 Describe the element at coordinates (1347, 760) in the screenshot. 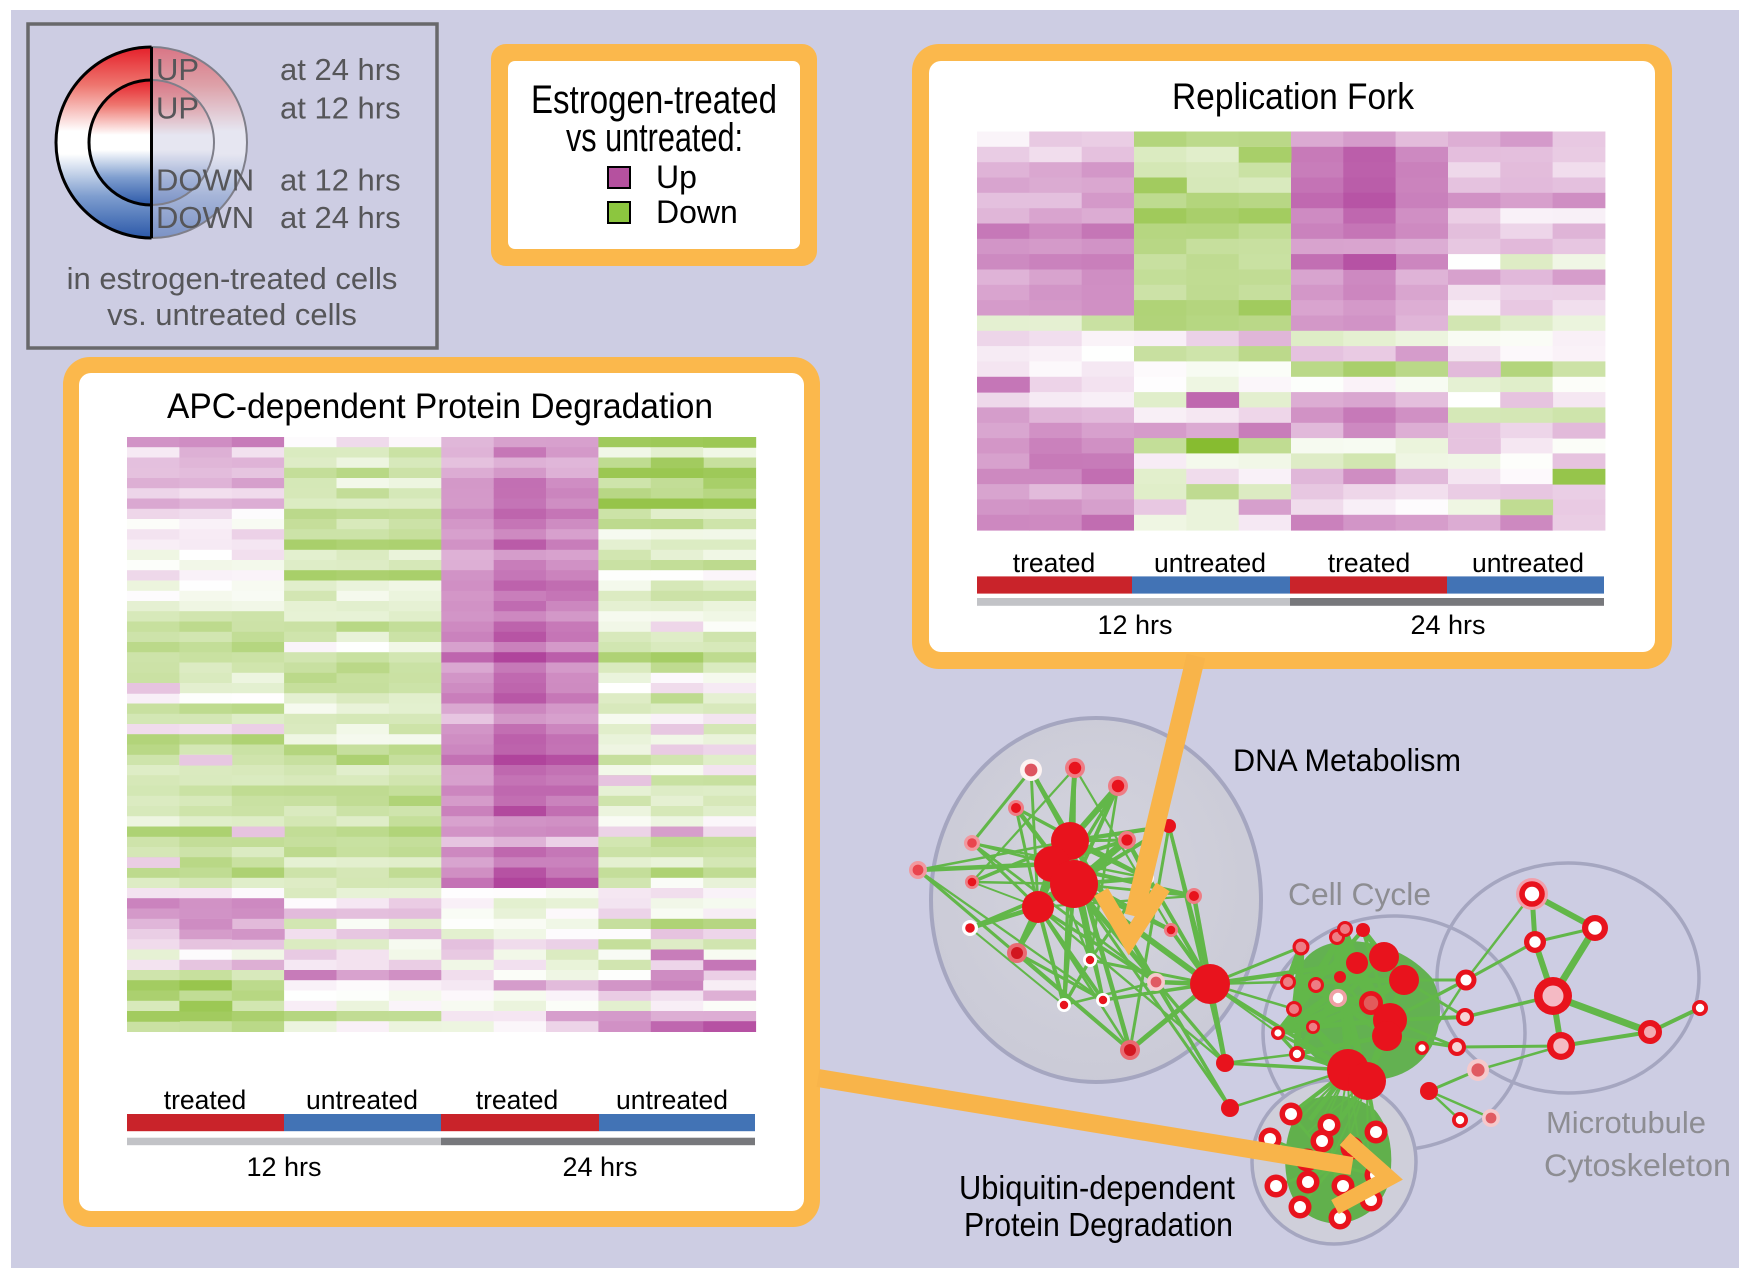

I see `svg-text: DNA Metabolism` at that location.